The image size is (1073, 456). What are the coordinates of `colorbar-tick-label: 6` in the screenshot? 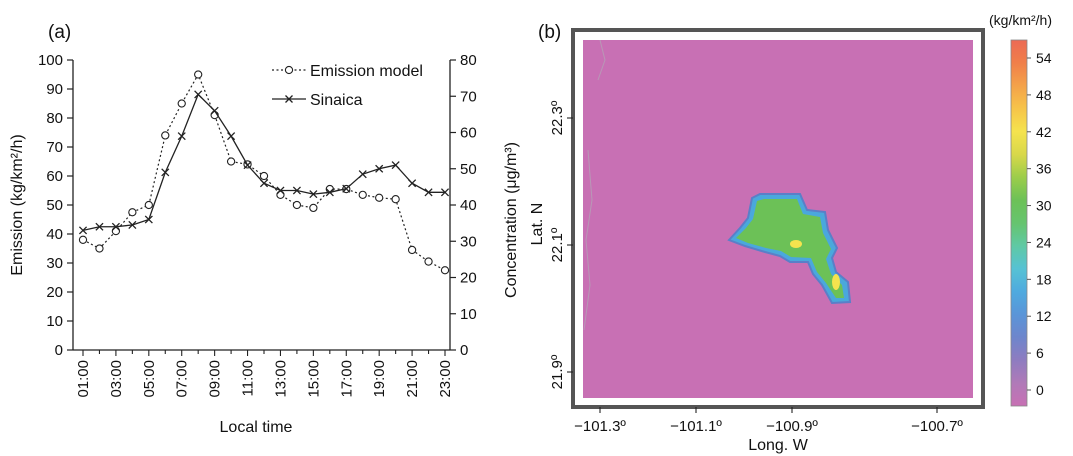 It's located at (1040, 353).